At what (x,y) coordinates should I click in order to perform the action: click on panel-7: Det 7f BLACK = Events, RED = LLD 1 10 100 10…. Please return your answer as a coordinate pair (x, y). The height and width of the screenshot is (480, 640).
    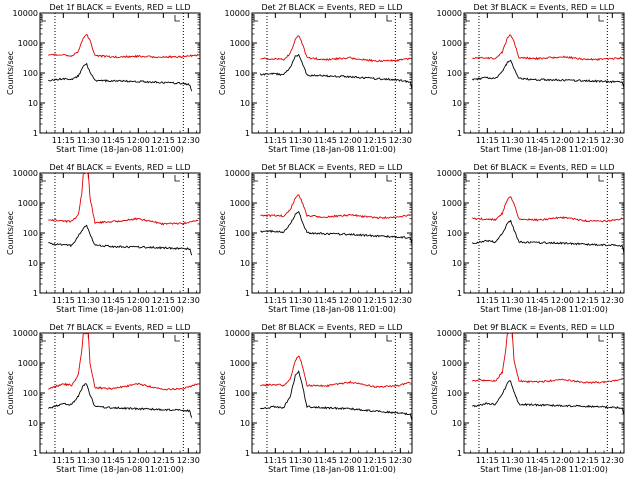
    Looking at the image, I should click on (103, 398).